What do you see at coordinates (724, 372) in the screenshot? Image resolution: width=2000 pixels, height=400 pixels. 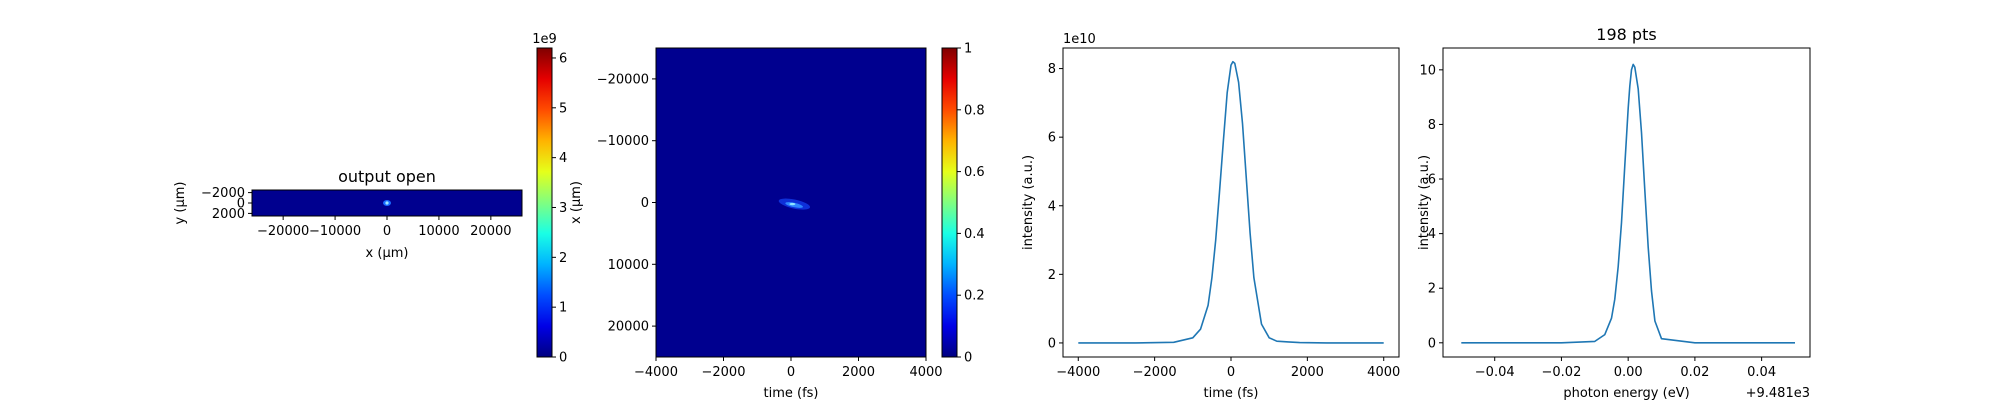 I see `p1-xtick-label: −2000` at bounding box center [724, 372].